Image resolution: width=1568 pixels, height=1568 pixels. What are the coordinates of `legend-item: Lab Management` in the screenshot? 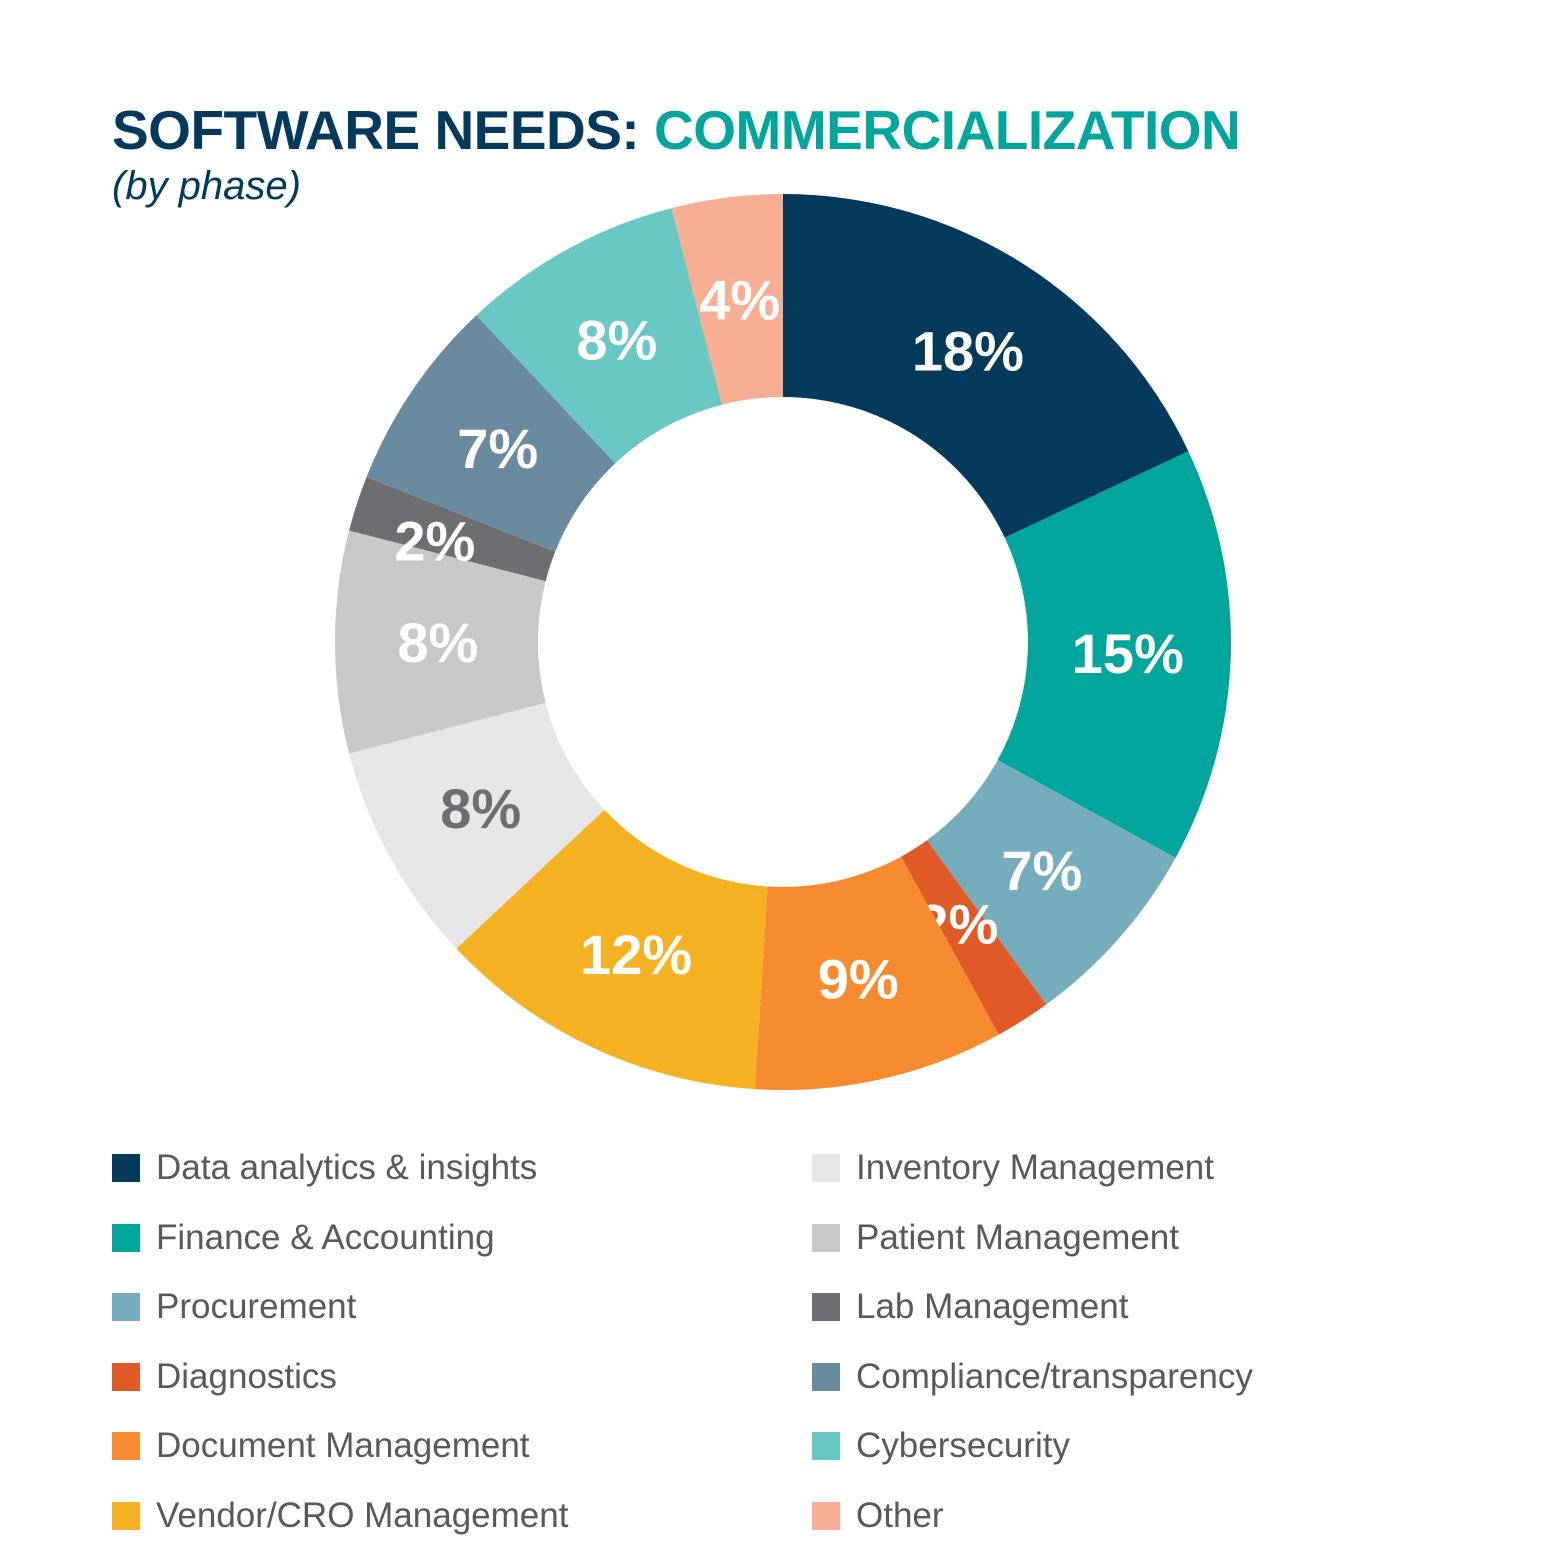 It's located at (970, 1307).